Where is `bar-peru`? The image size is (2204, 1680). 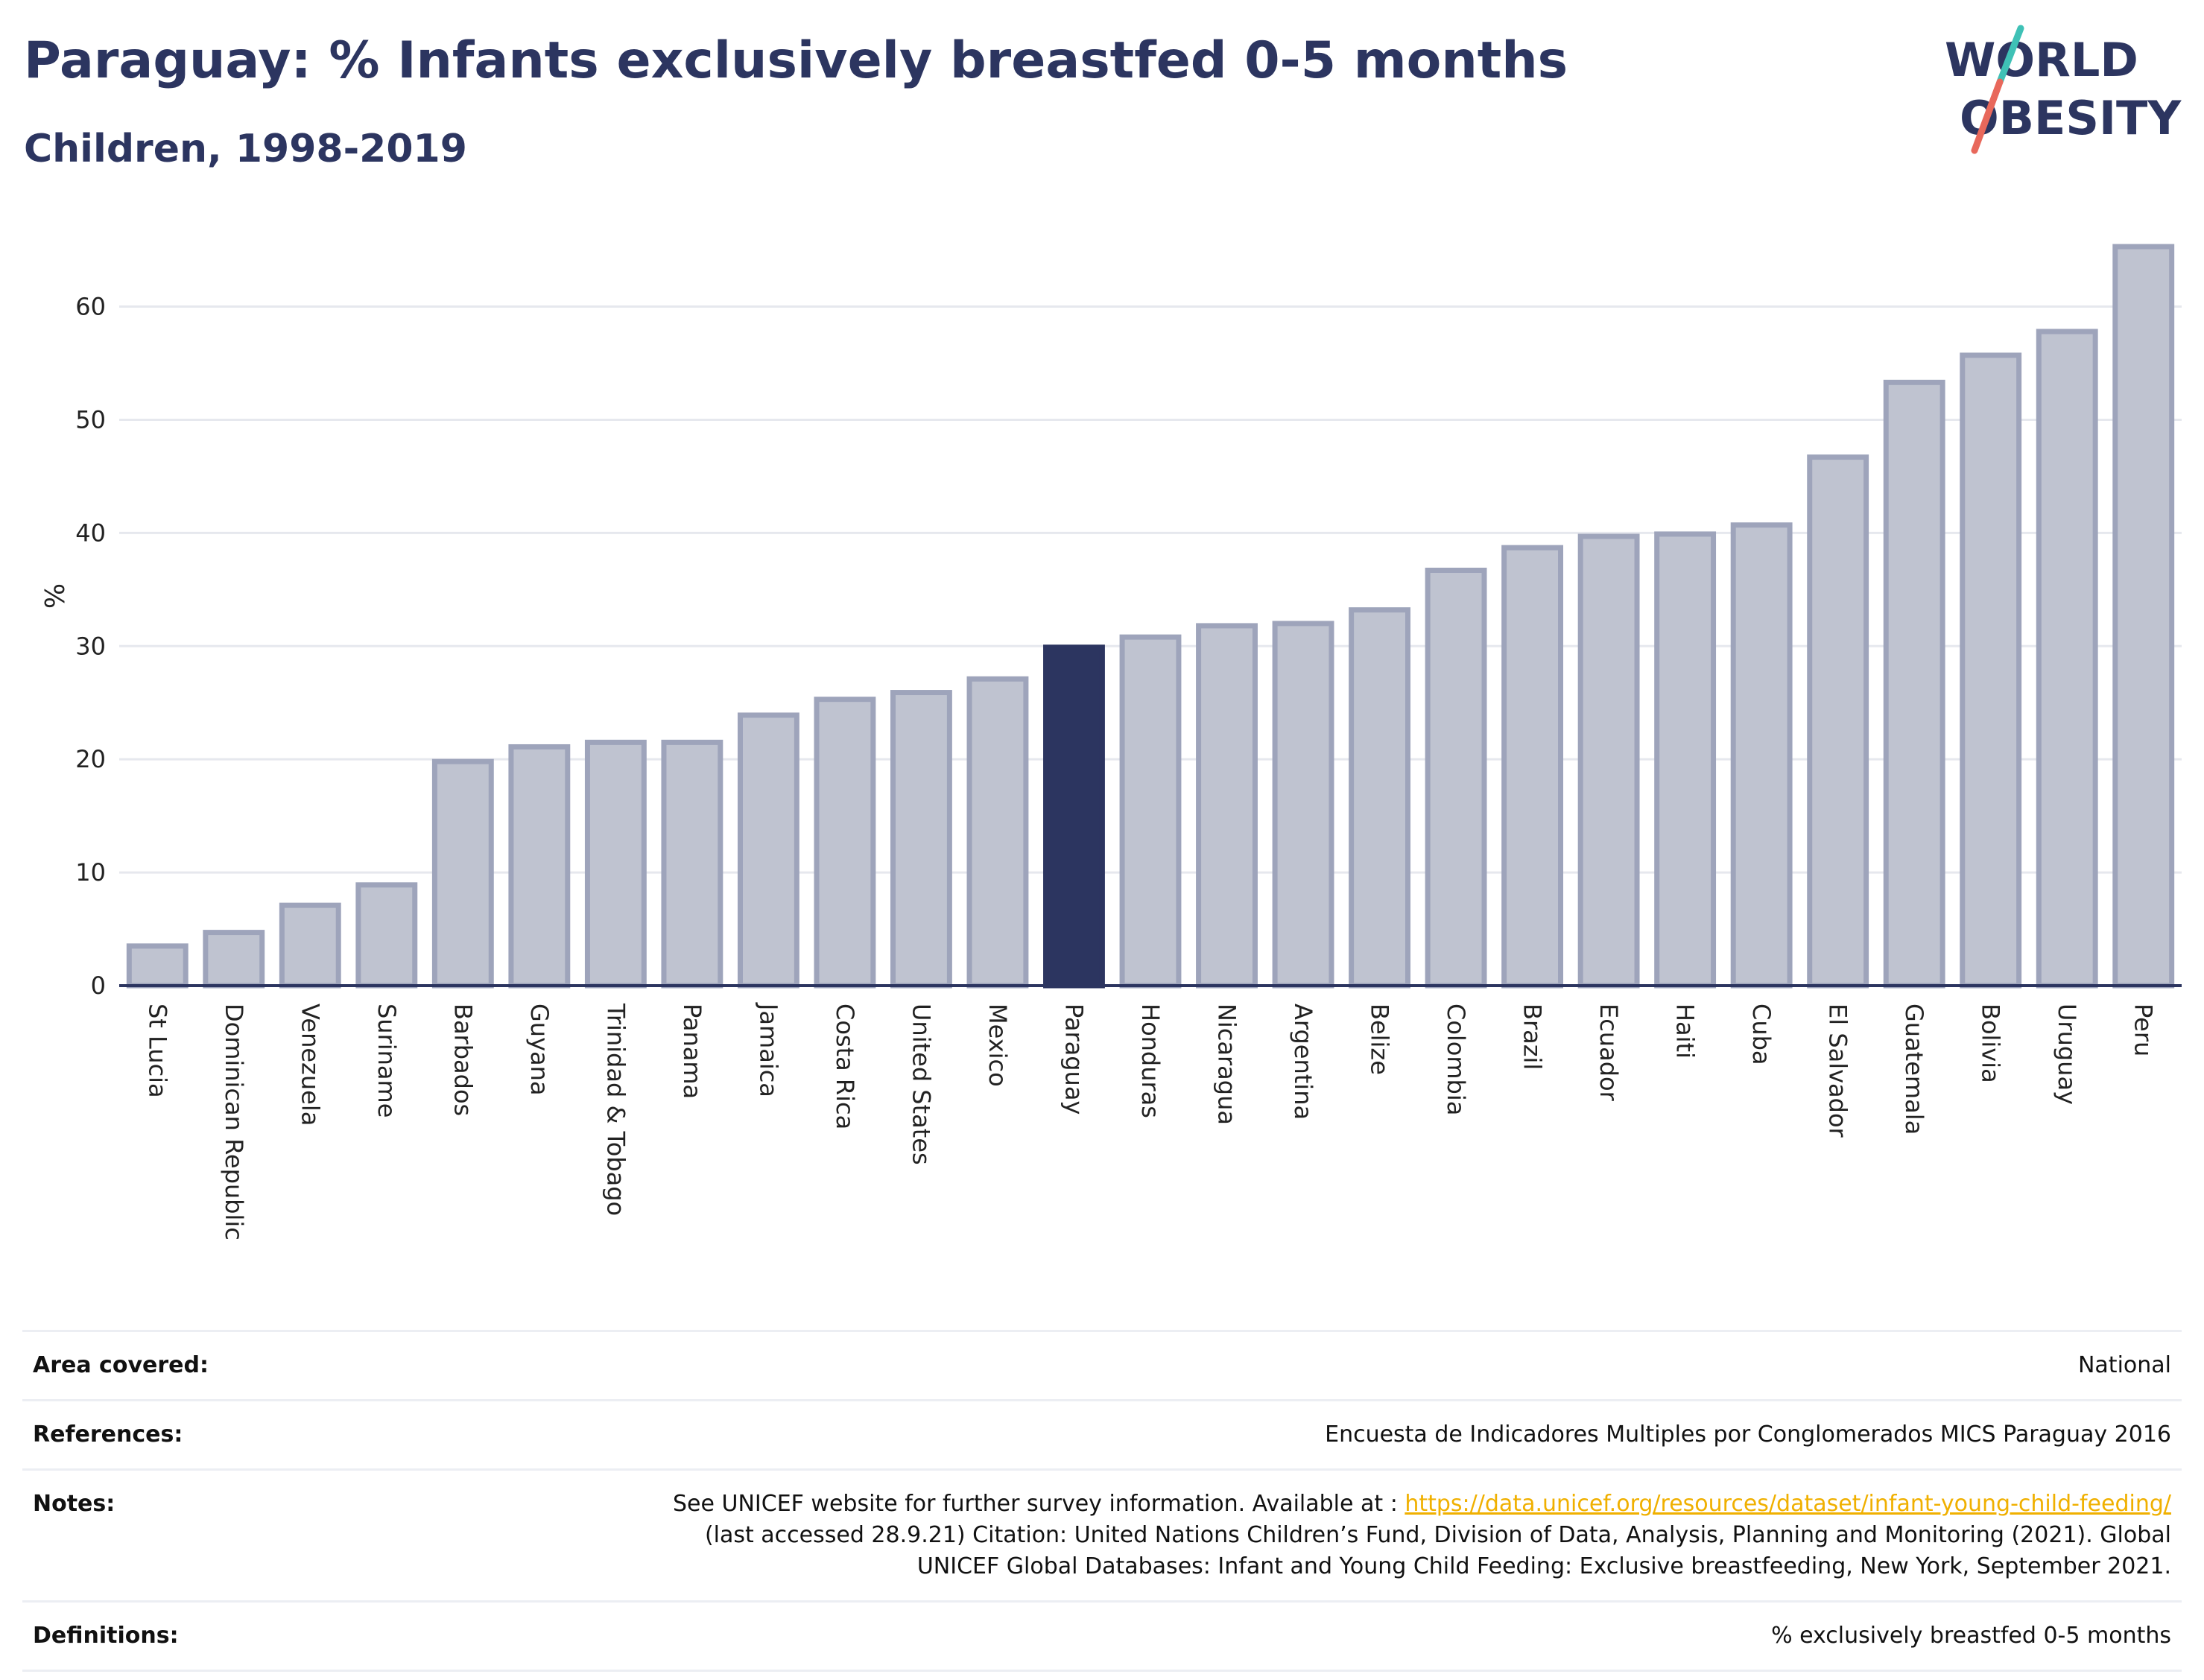
bar-peru is located at coordinates (2143, 616).